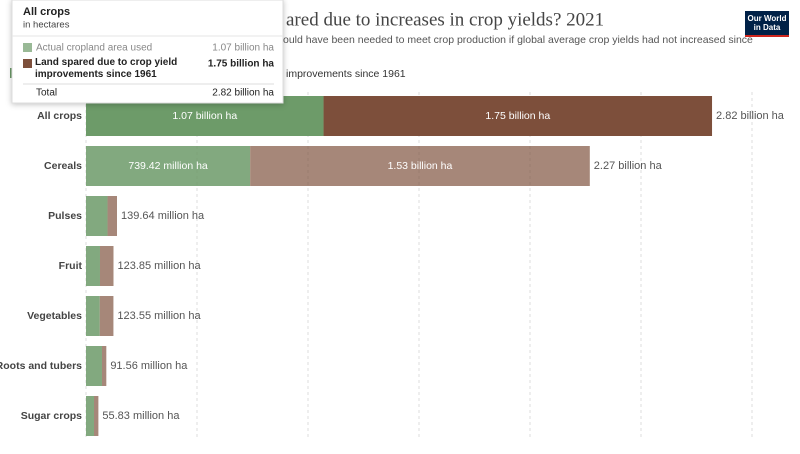  I want to click on total-label: 2.27 billion ha, so click(628, 166).